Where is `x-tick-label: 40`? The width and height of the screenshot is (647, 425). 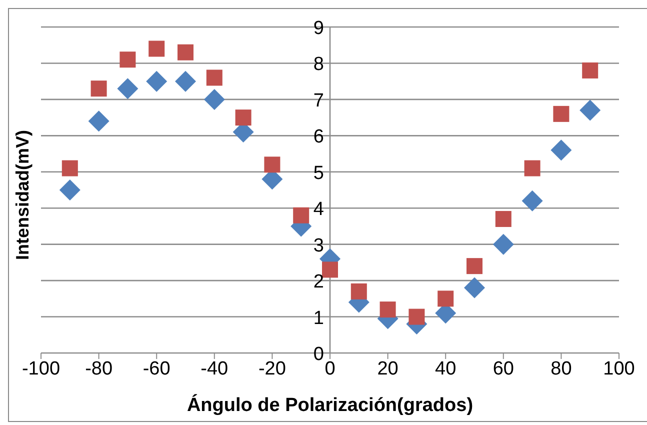
x-tick-label: 40 is located at coordinates (445, 369).